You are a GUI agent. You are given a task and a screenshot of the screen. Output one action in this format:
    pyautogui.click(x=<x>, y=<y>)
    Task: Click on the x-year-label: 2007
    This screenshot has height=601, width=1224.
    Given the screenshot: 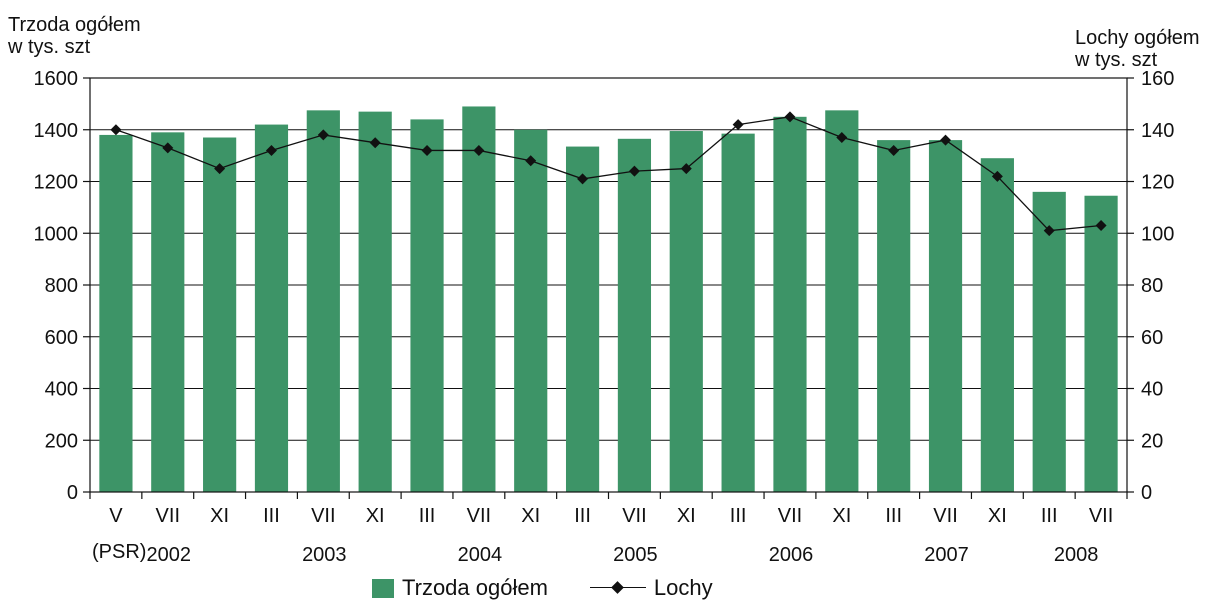 What is the action you would take?
    pyautogui.click(x=946, y=555)
    